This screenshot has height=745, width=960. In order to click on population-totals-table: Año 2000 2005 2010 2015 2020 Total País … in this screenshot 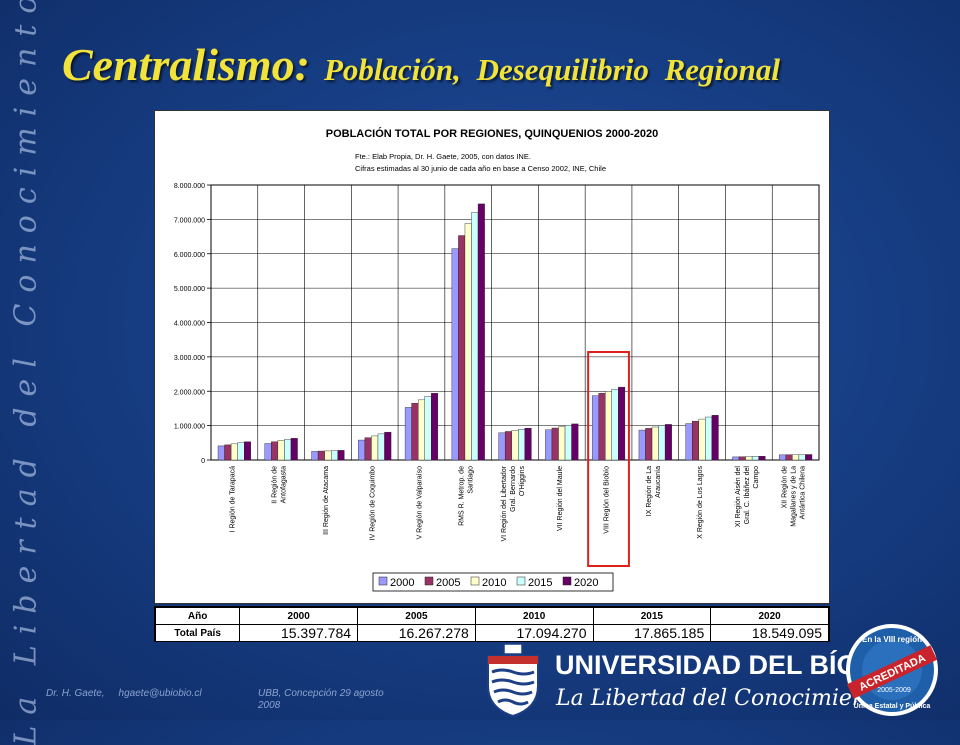, I will do `click(492, 624)`.